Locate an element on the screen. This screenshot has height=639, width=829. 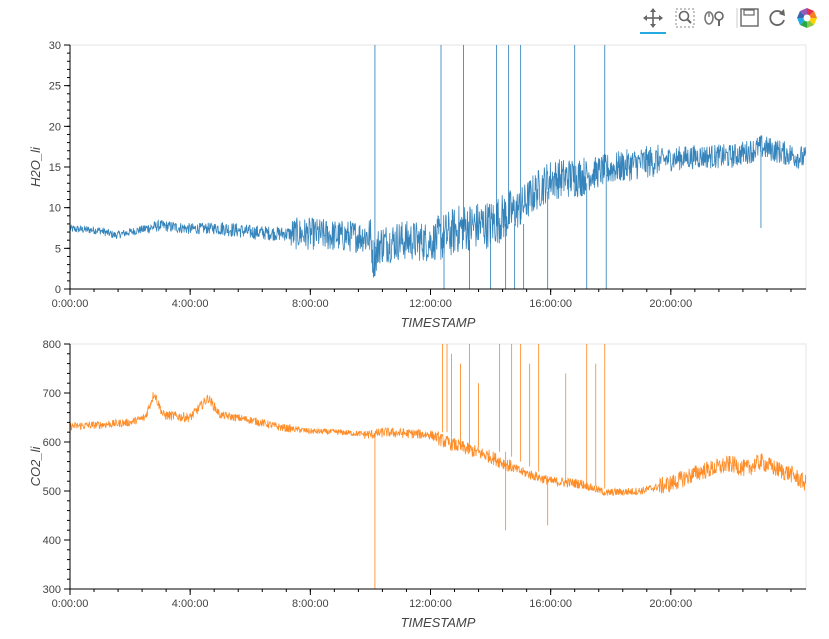
y-axis-title: H2O_li is located at coordinates (35, 166).